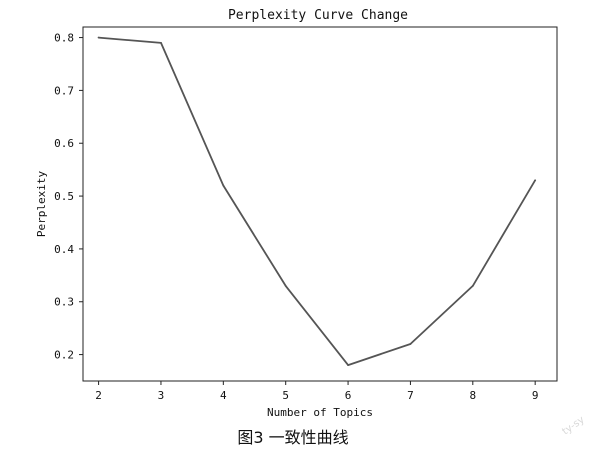 The width and height of the screenshot is (605, 453). Describe the element at coordinates (64, 302) in the screenshot. I see `y-tick-label: 0.3` at that location.